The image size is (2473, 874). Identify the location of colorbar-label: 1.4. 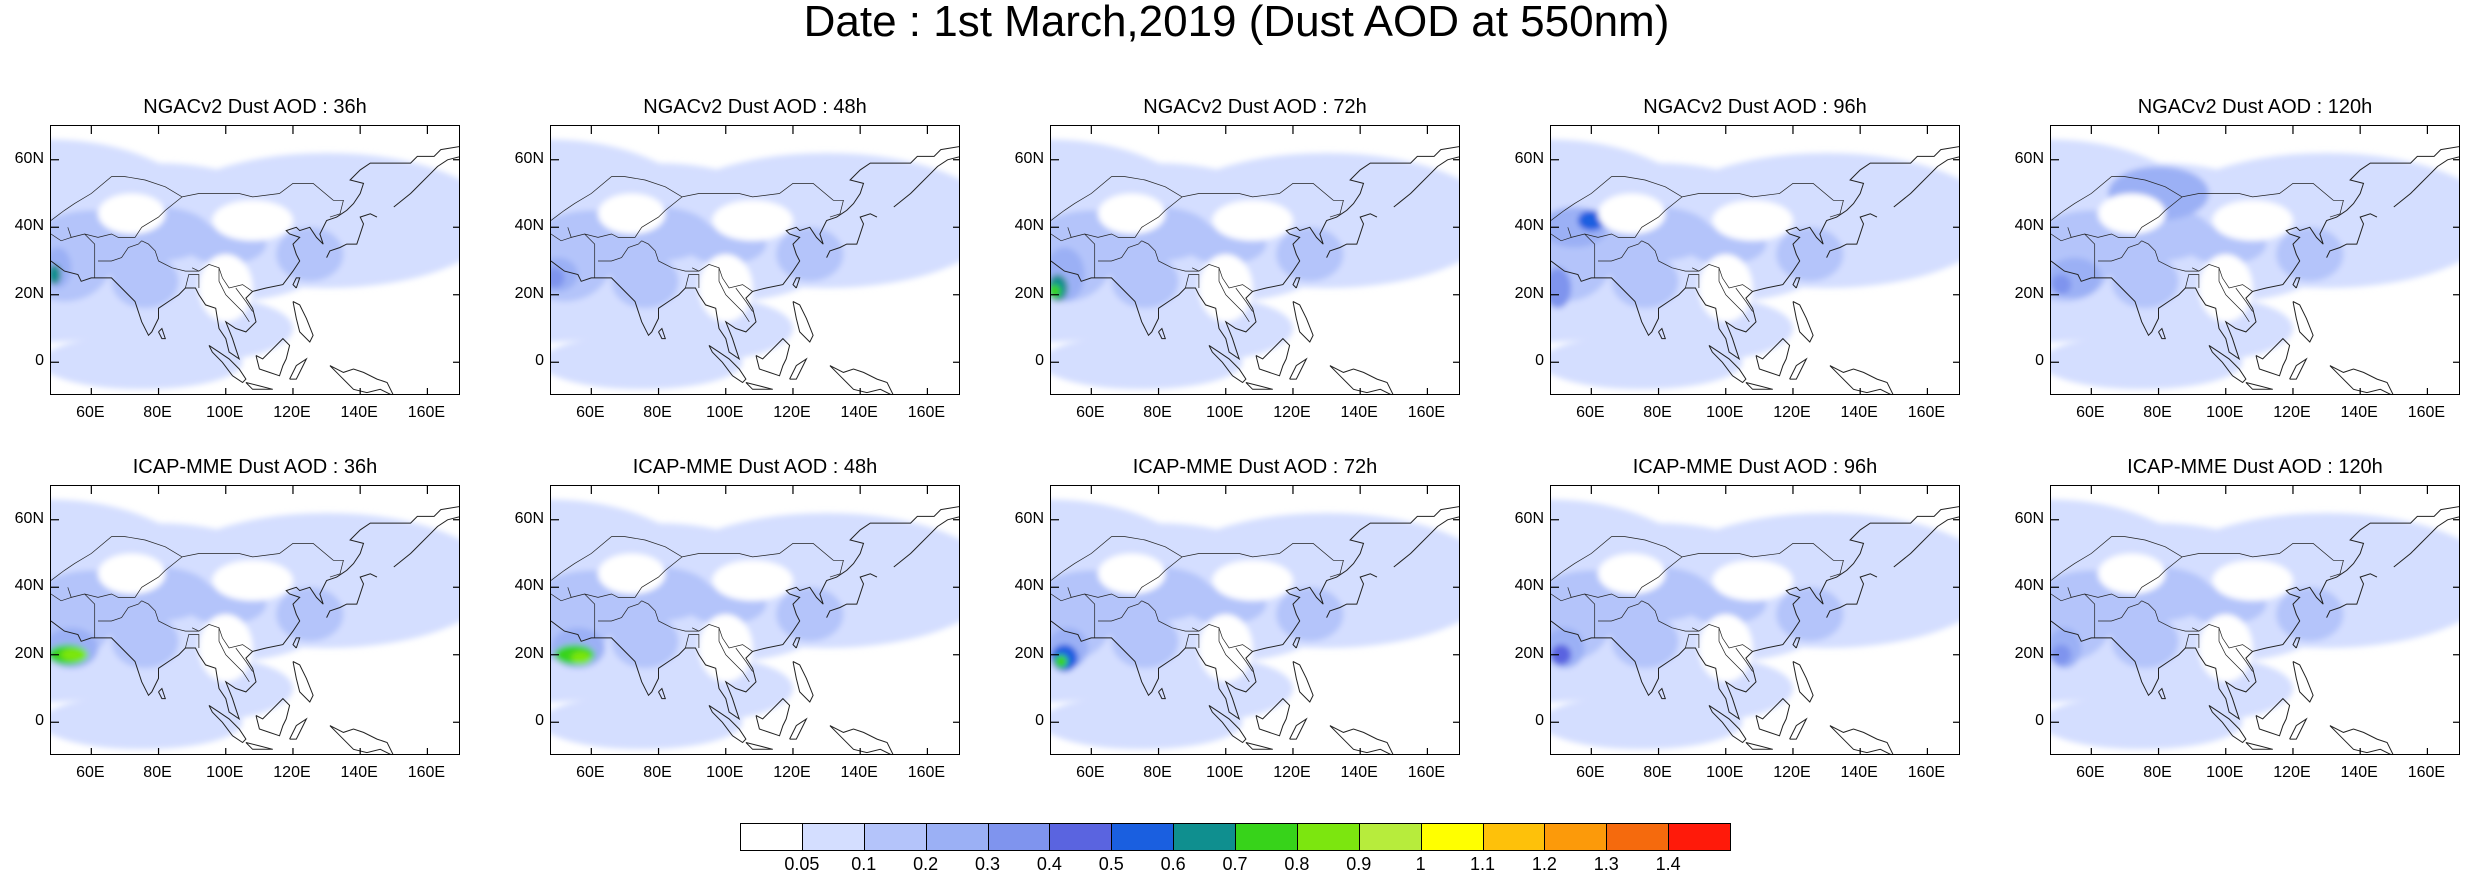
(1668, 864).